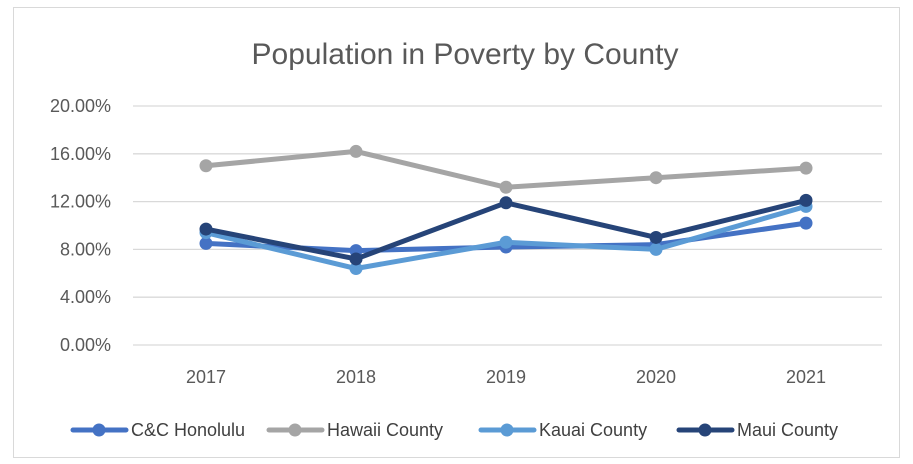  Describe the element at coordinates (506, 169) in the screenshot. I see `series-hawaii-county` at that location.